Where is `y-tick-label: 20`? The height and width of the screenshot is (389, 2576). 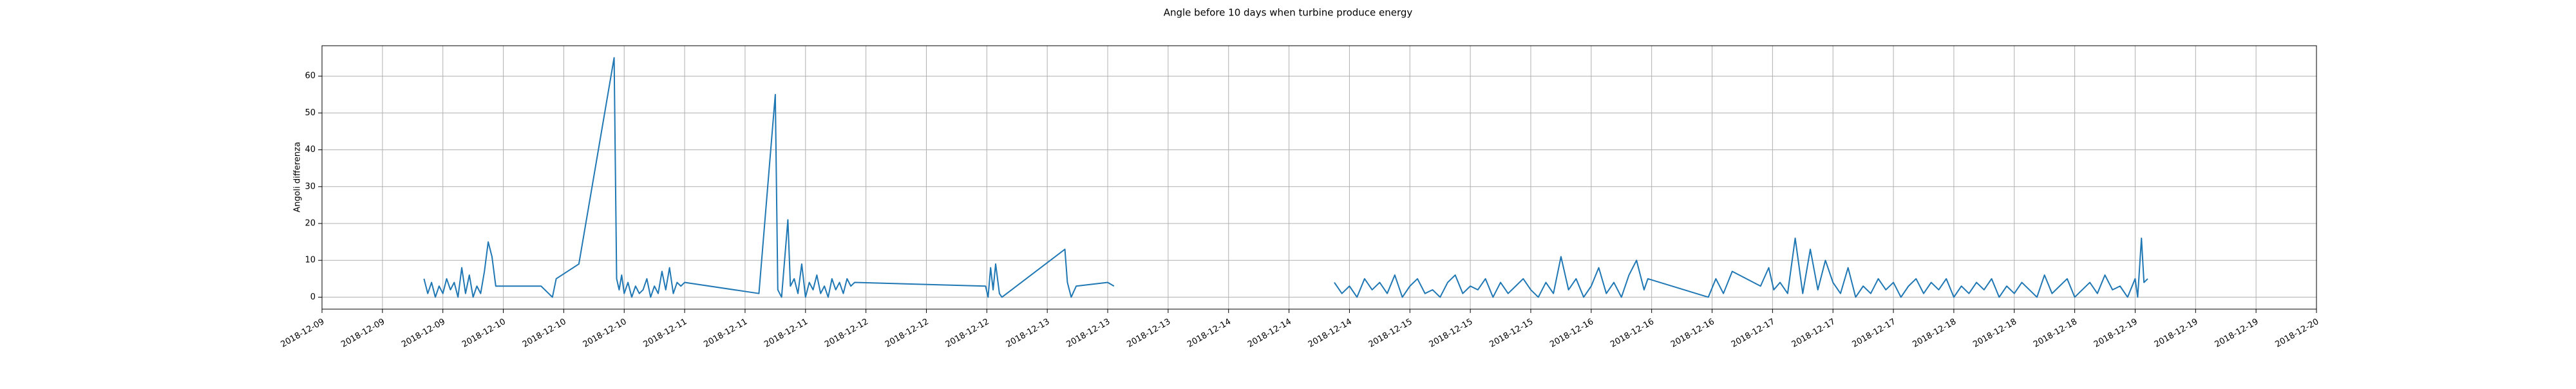 y-tick-label: 20 is located at coordinates (310, 224).